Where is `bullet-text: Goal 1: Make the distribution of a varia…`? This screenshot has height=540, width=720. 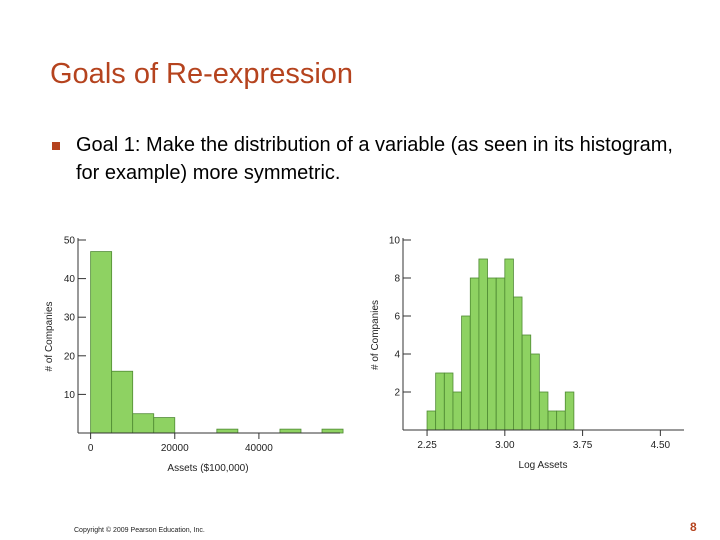 bullet-text: Goal 1: Make the distribution of a varia… is located at coordinates (374, 159).